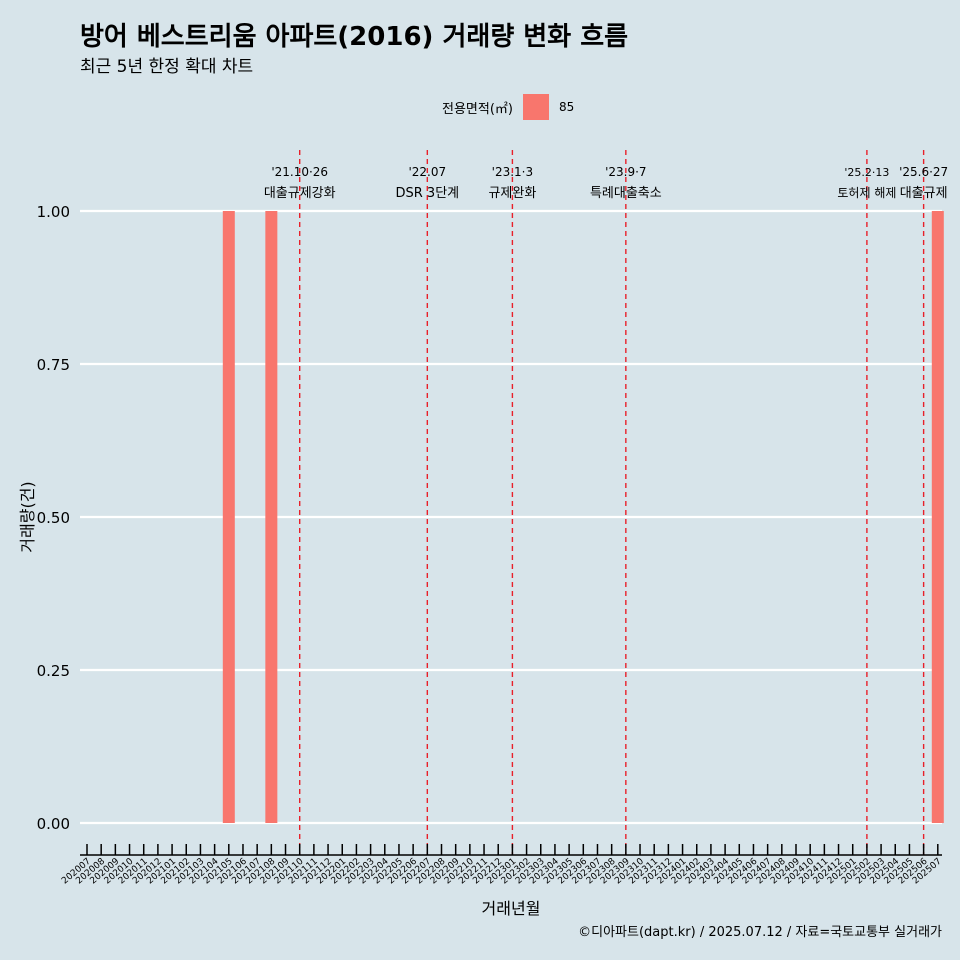 Image resolution: width=960 pixels, height=960 pixels. What do you see at coordinates (428, 193) in the screenshot?
I see `annotation-label: DSR 3단계` at bounding box center [428, 193].